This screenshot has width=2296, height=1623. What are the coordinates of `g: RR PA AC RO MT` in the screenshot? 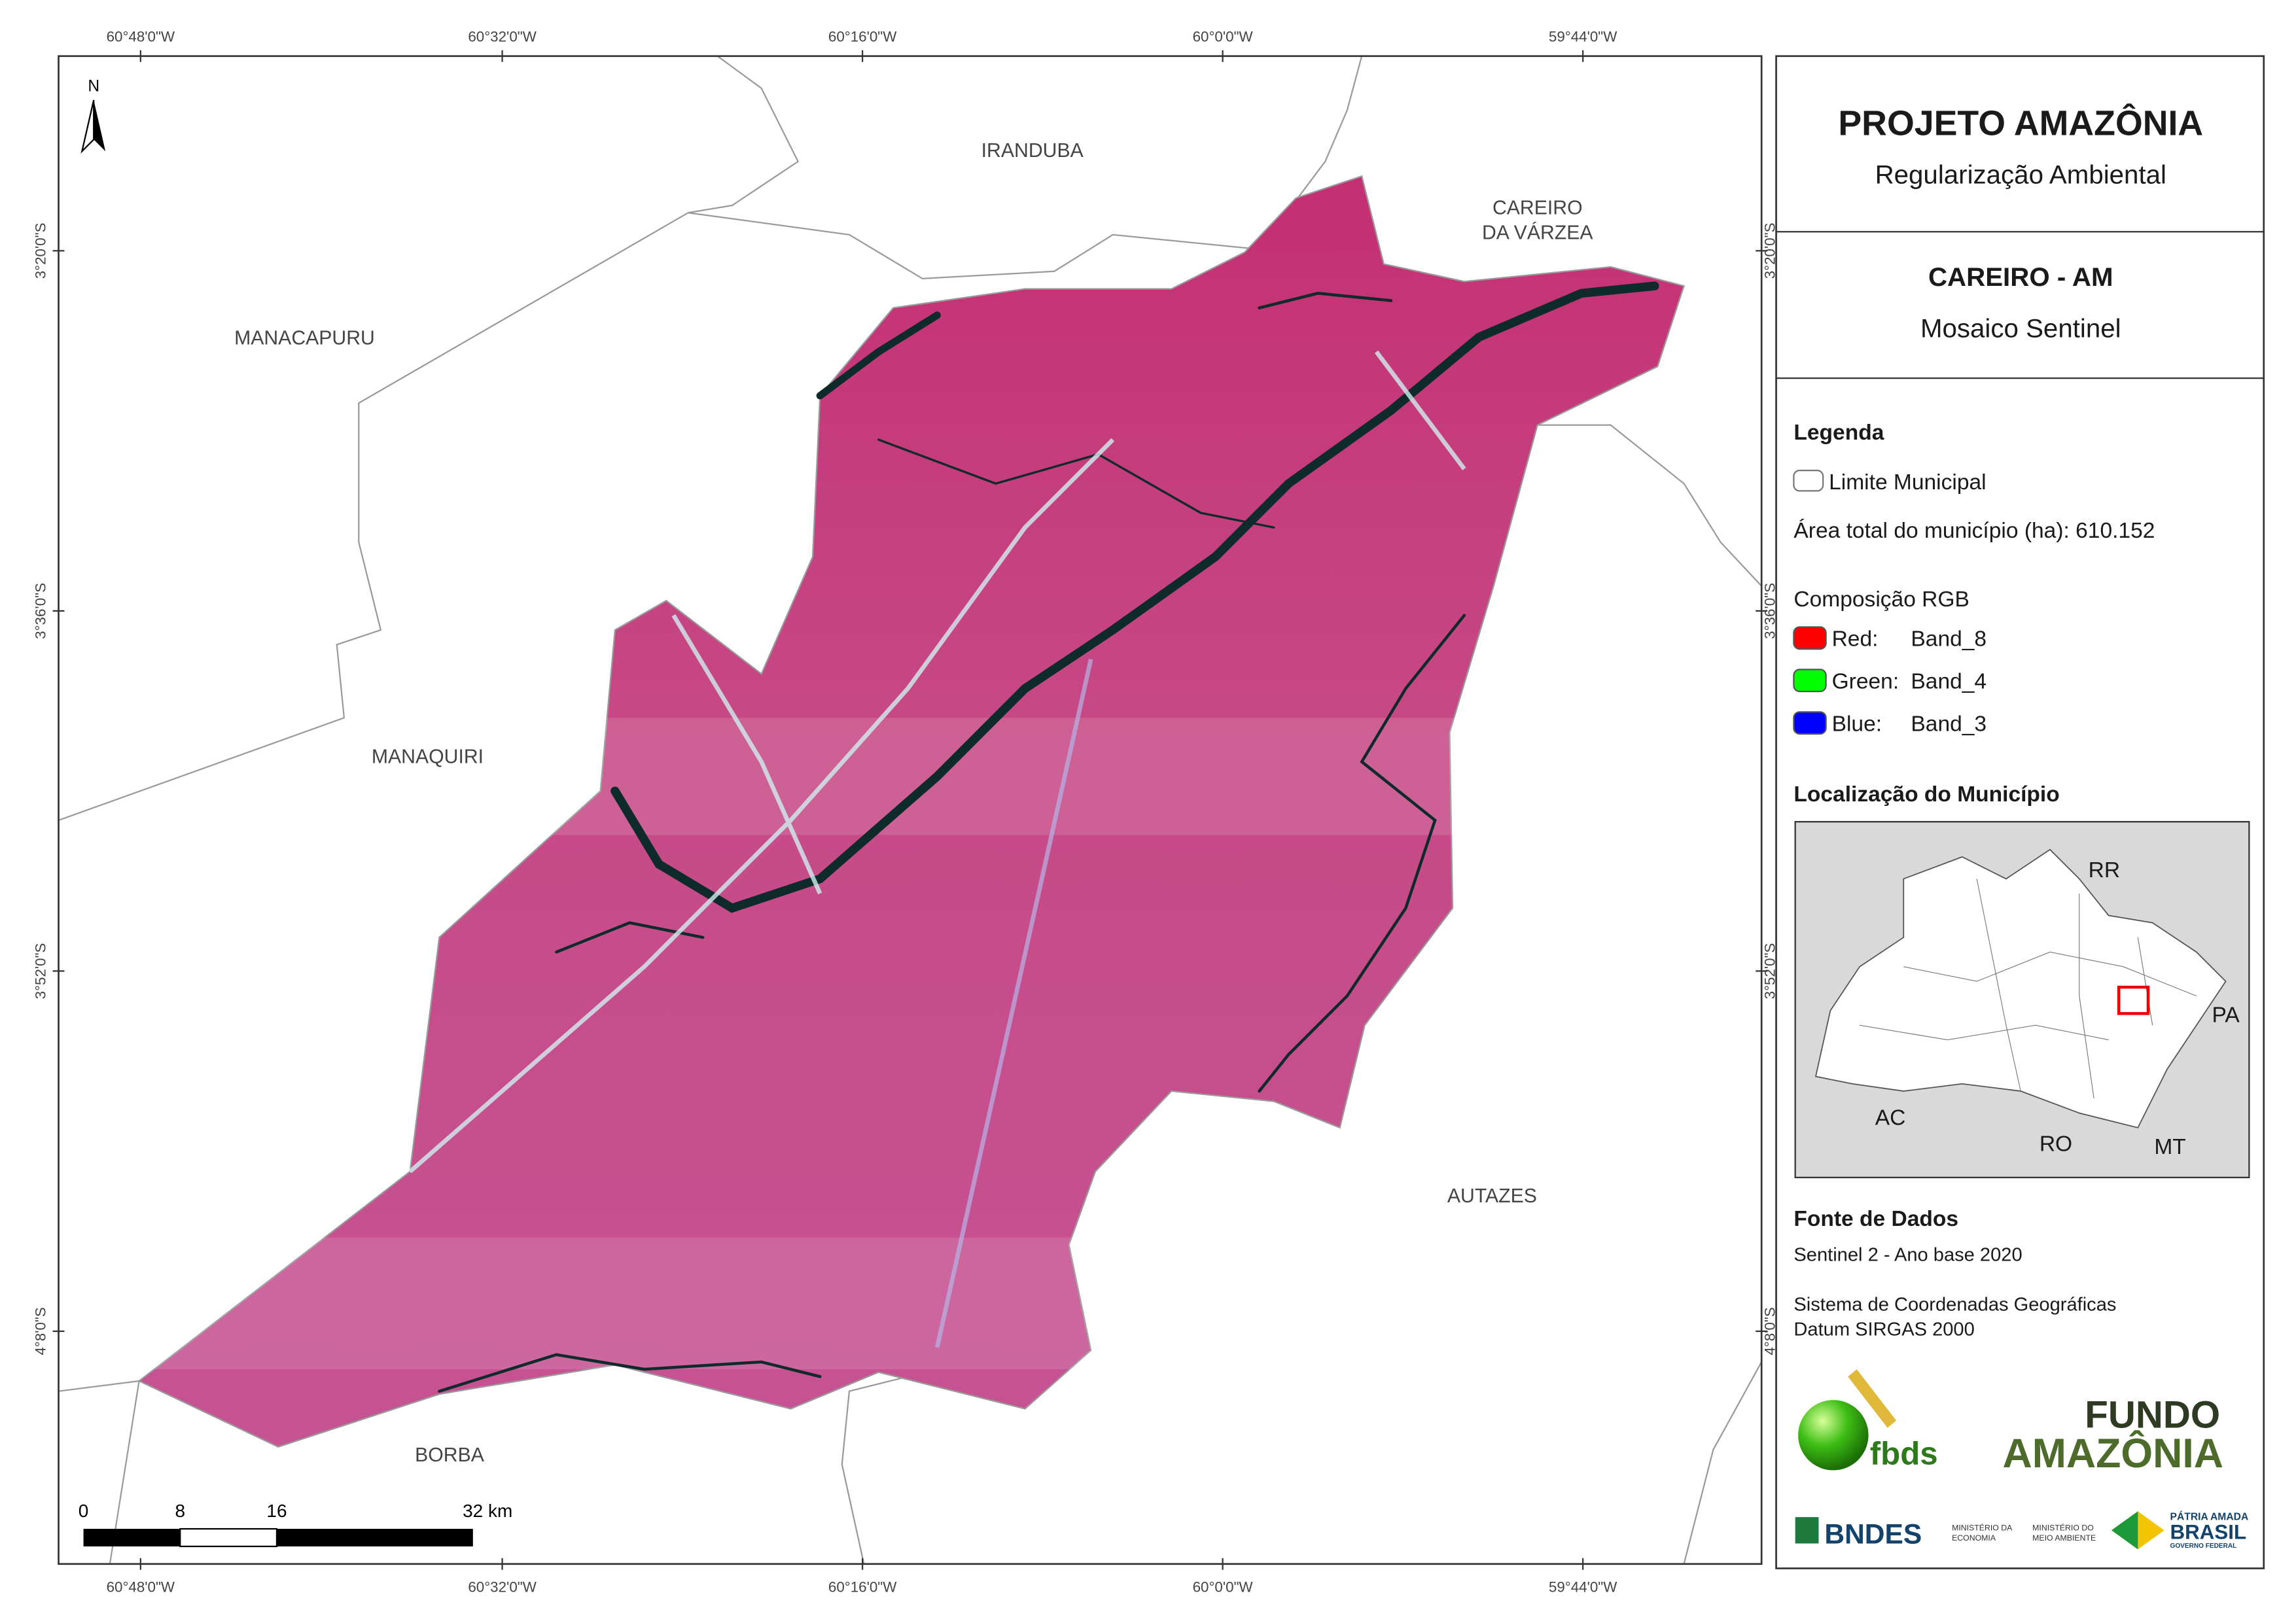 It's located at (2057, 1008).